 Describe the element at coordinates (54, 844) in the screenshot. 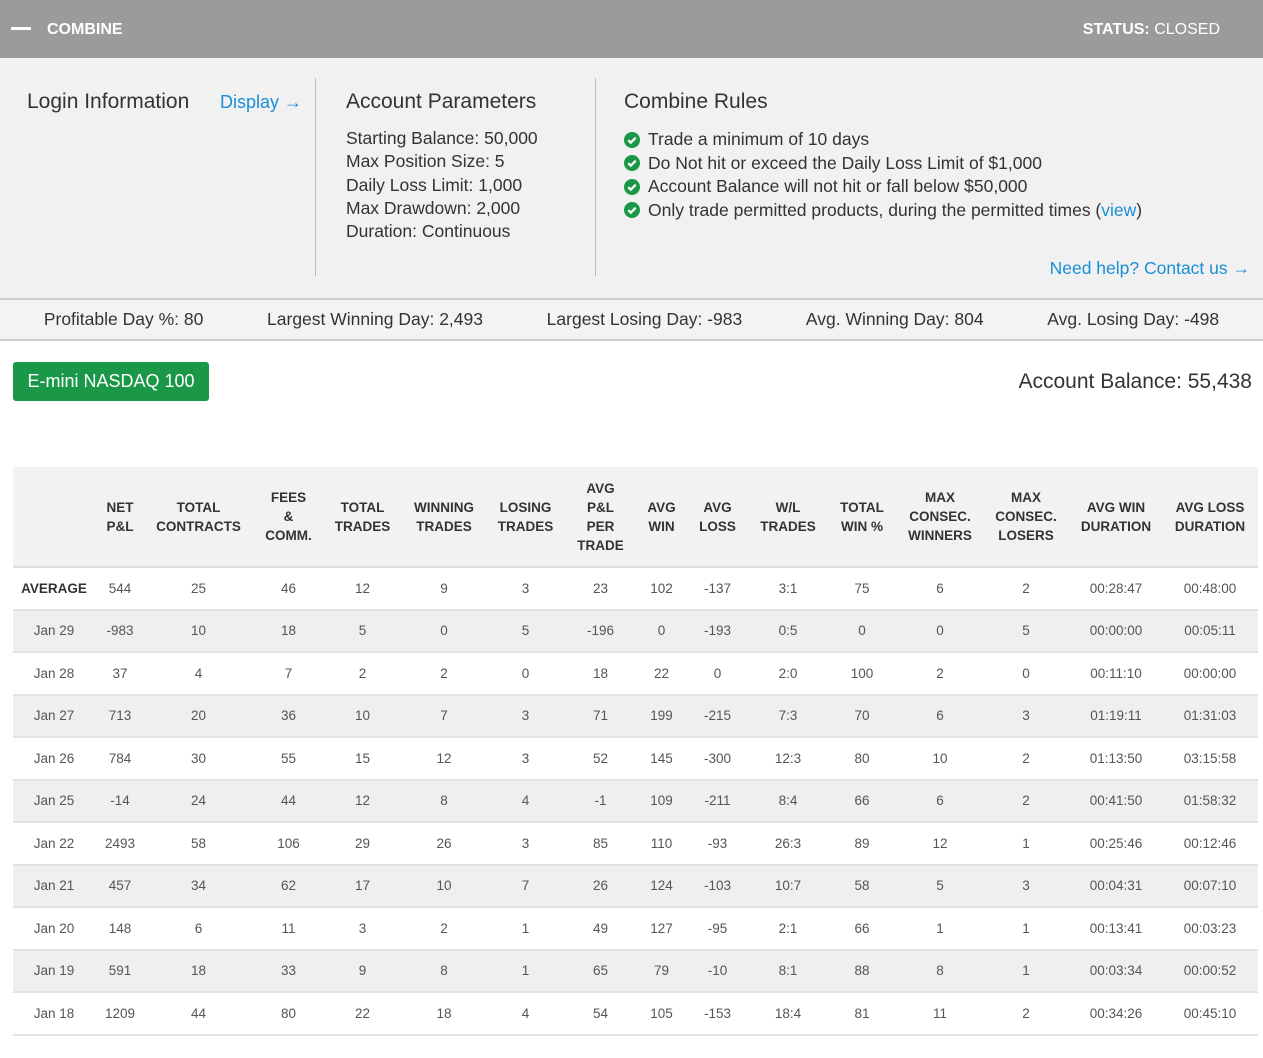

I see `row-label: Jan 22` at that location.